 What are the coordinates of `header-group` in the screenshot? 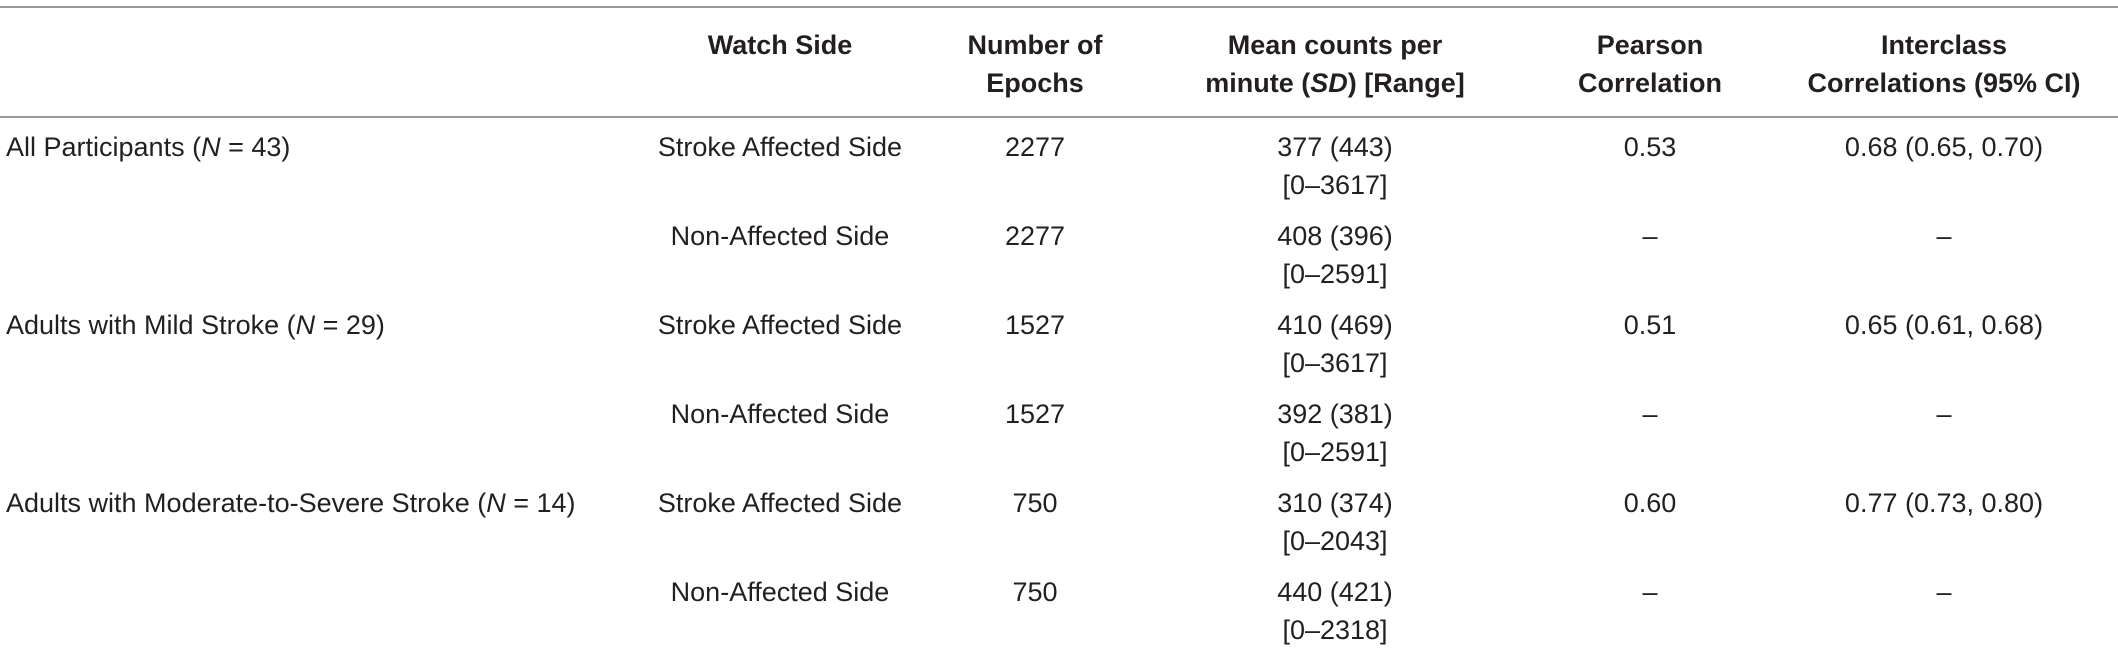 It's located at (315, 62).